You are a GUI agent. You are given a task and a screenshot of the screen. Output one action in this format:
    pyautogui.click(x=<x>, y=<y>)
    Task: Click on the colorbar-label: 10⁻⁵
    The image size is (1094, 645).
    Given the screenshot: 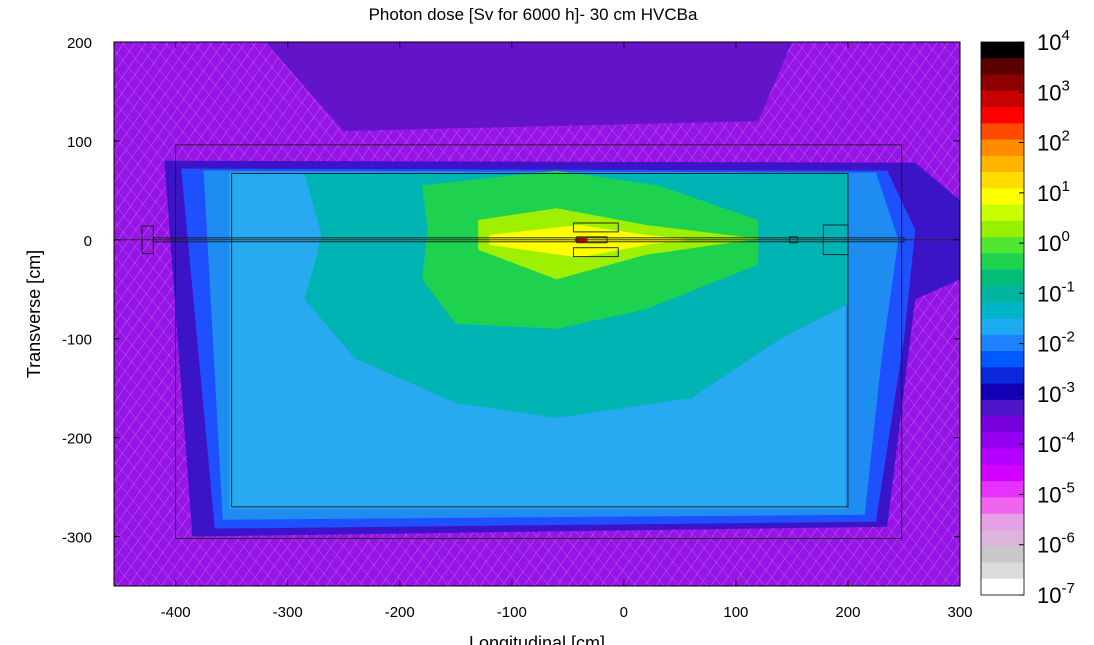 What is the action you would take?
    pyautogui.click(x=1056, y=493)
    